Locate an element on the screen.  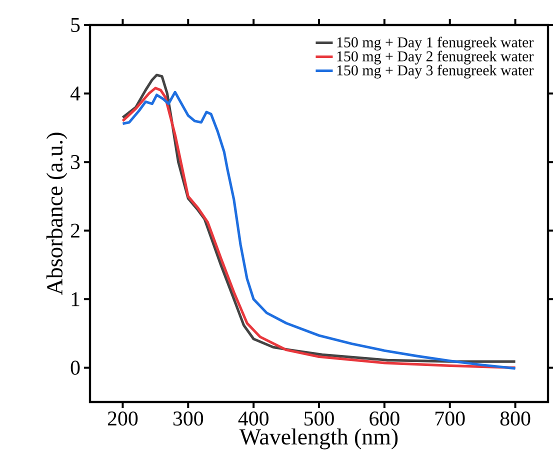
x-tick-label: 300 is located at coordinates (188, 419).